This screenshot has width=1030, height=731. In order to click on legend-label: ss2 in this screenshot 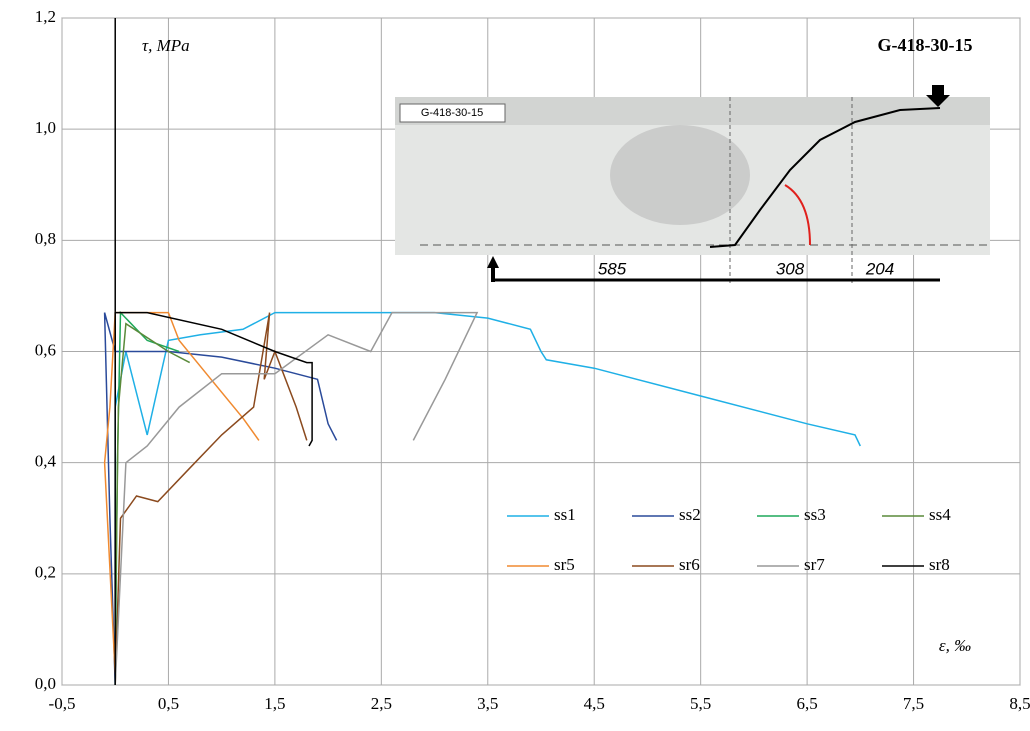, I will do `click(690, 514)`.